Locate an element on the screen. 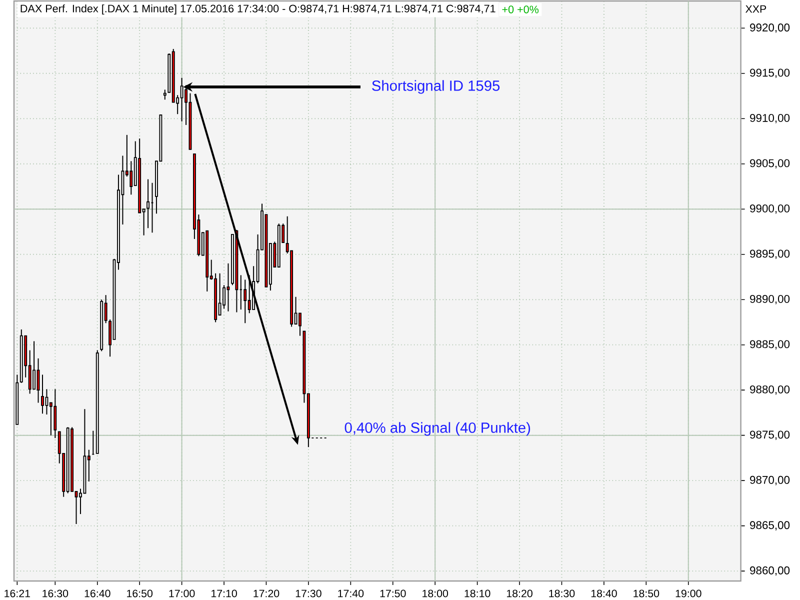  y-tick-label: 9880,00 is located at coordinates (770, 390).